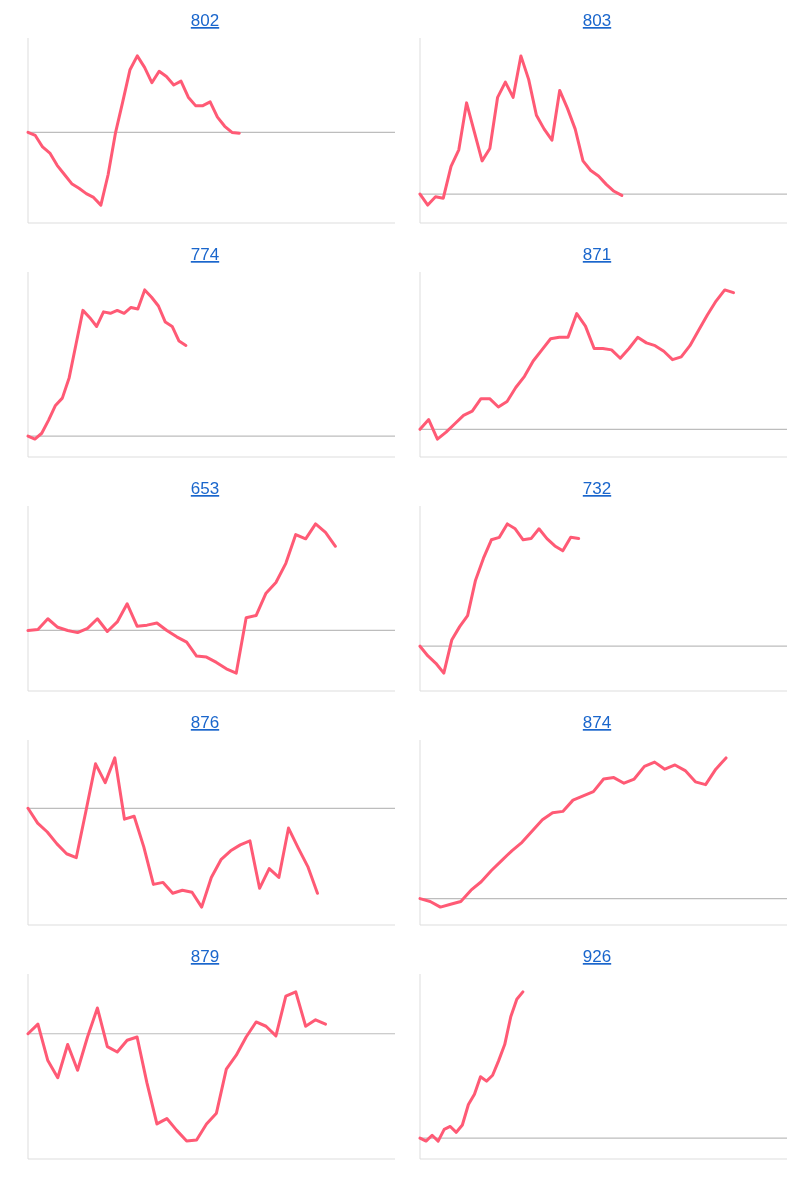 The width and height of the screenshot is (800, 1192). I want to click on chart-title: 879, so click(205, 956).